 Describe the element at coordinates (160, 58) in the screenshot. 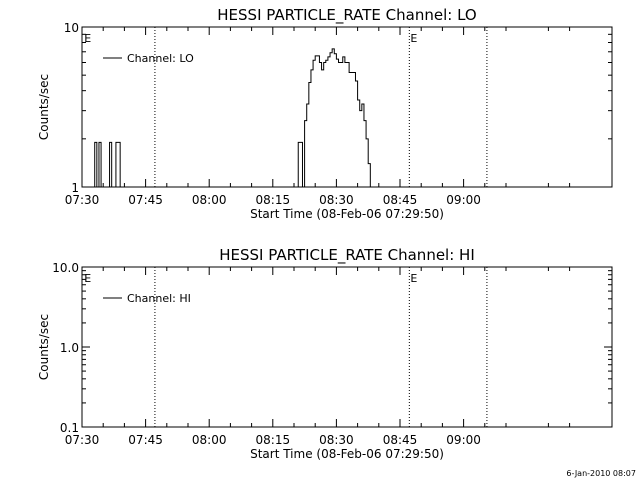

I see `legend-label: Channel: LO` at that location.